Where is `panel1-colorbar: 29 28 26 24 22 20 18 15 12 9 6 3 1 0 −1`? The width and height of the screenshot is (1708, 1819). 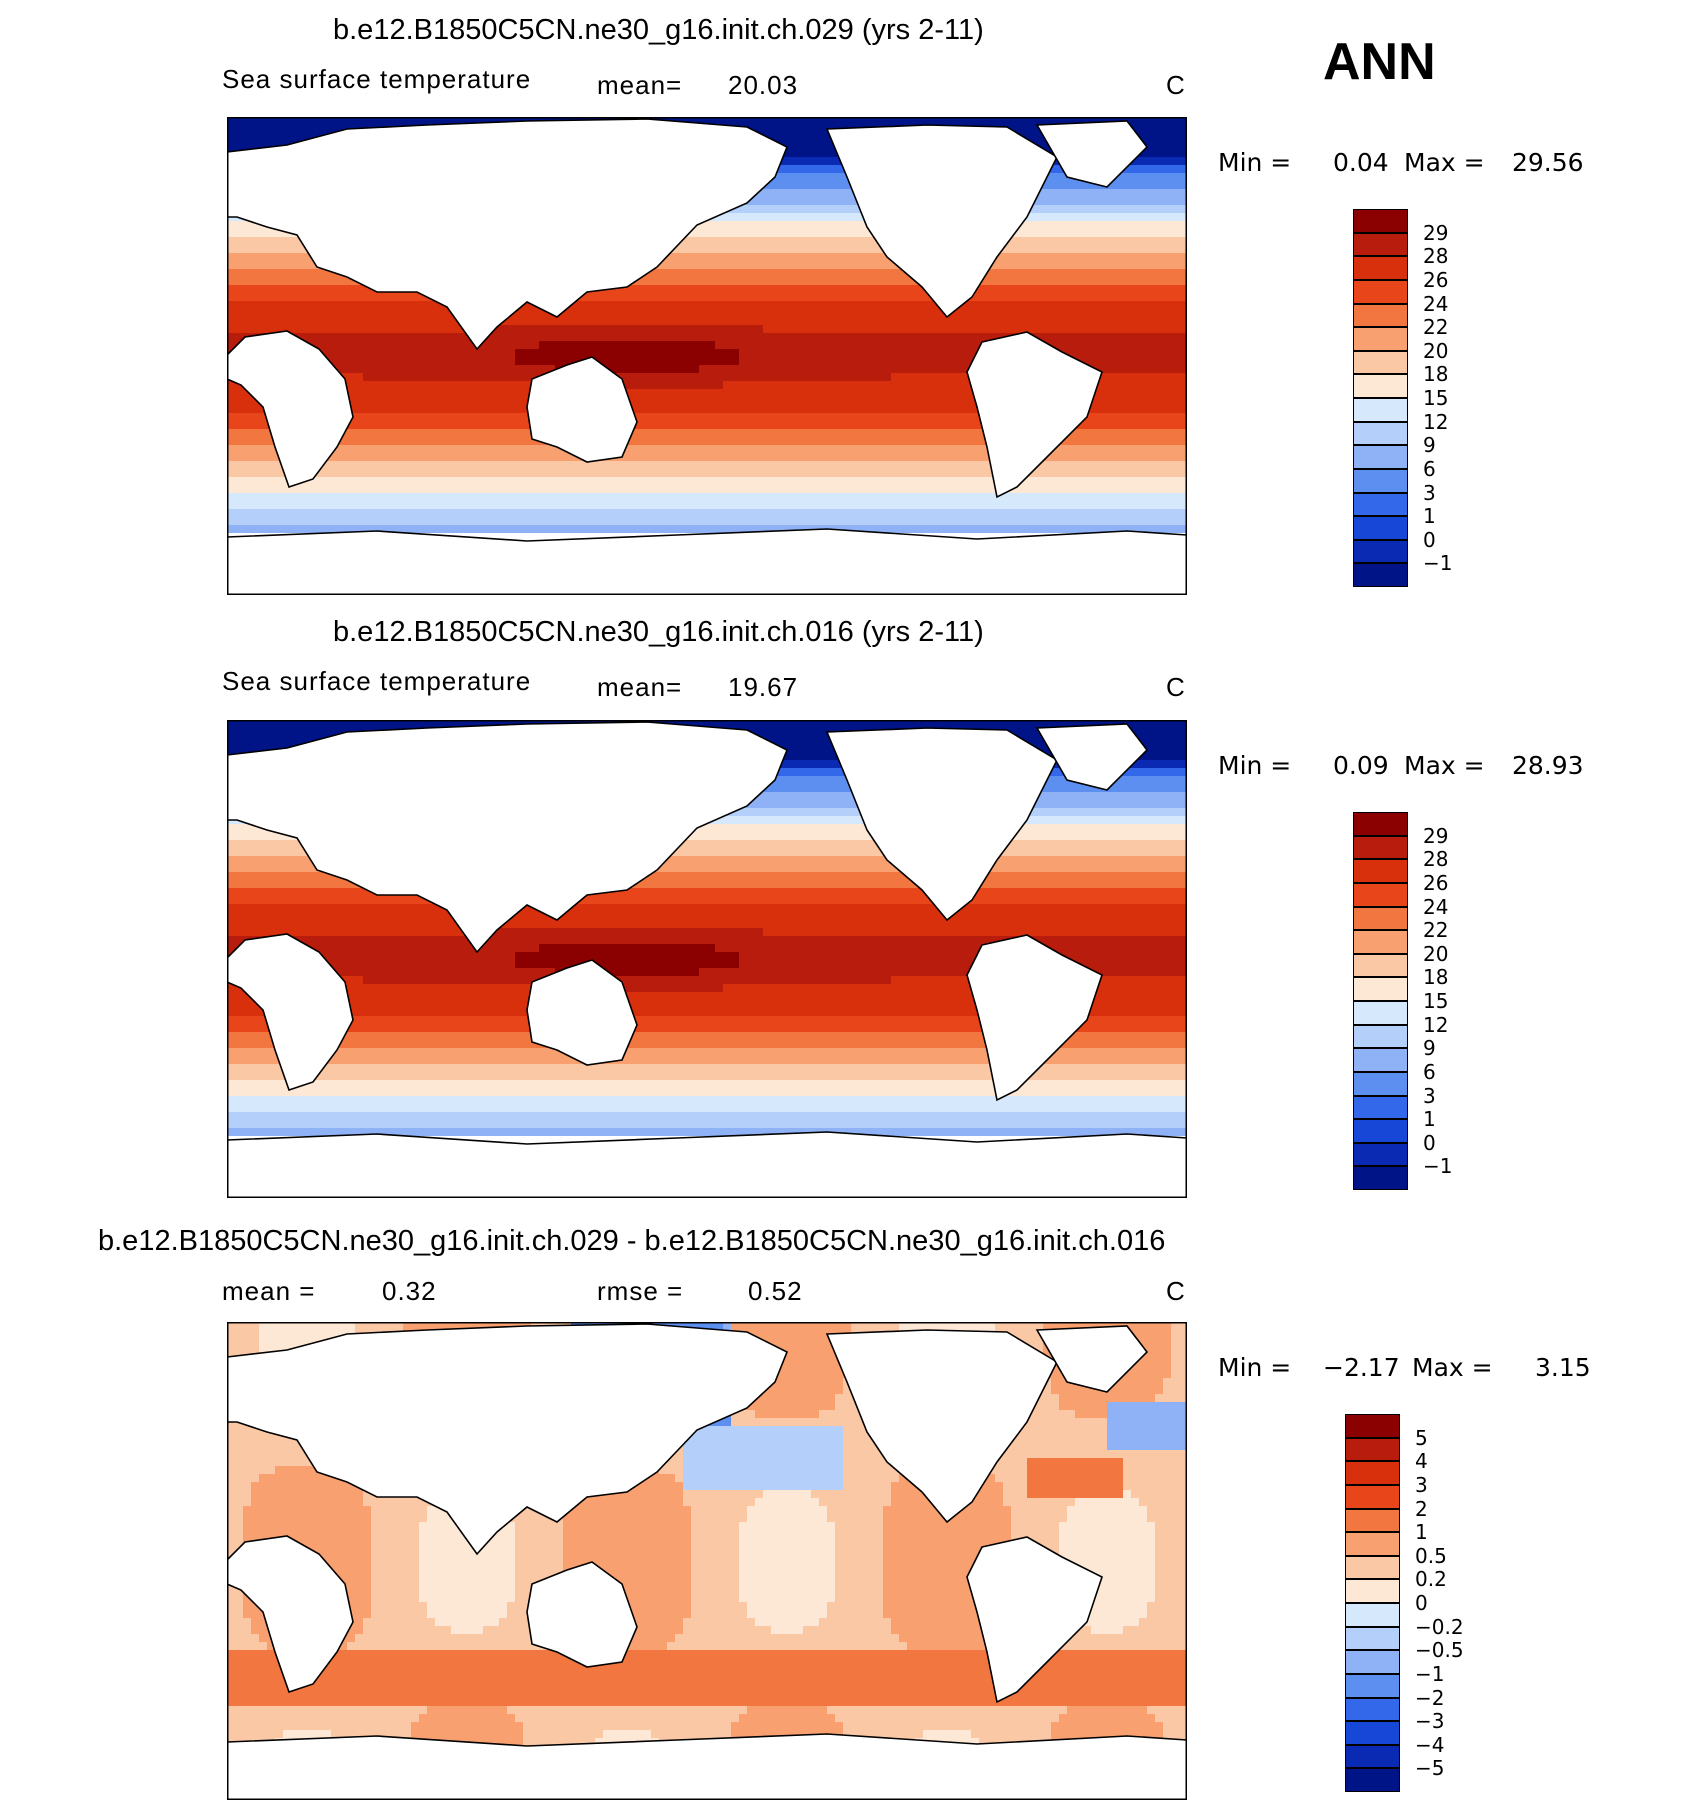
panel1-colorbar: 29 28 26 24 22 20 18 15 12 9 6 3 1 0 −1 is located at coordinates (1423, 398).